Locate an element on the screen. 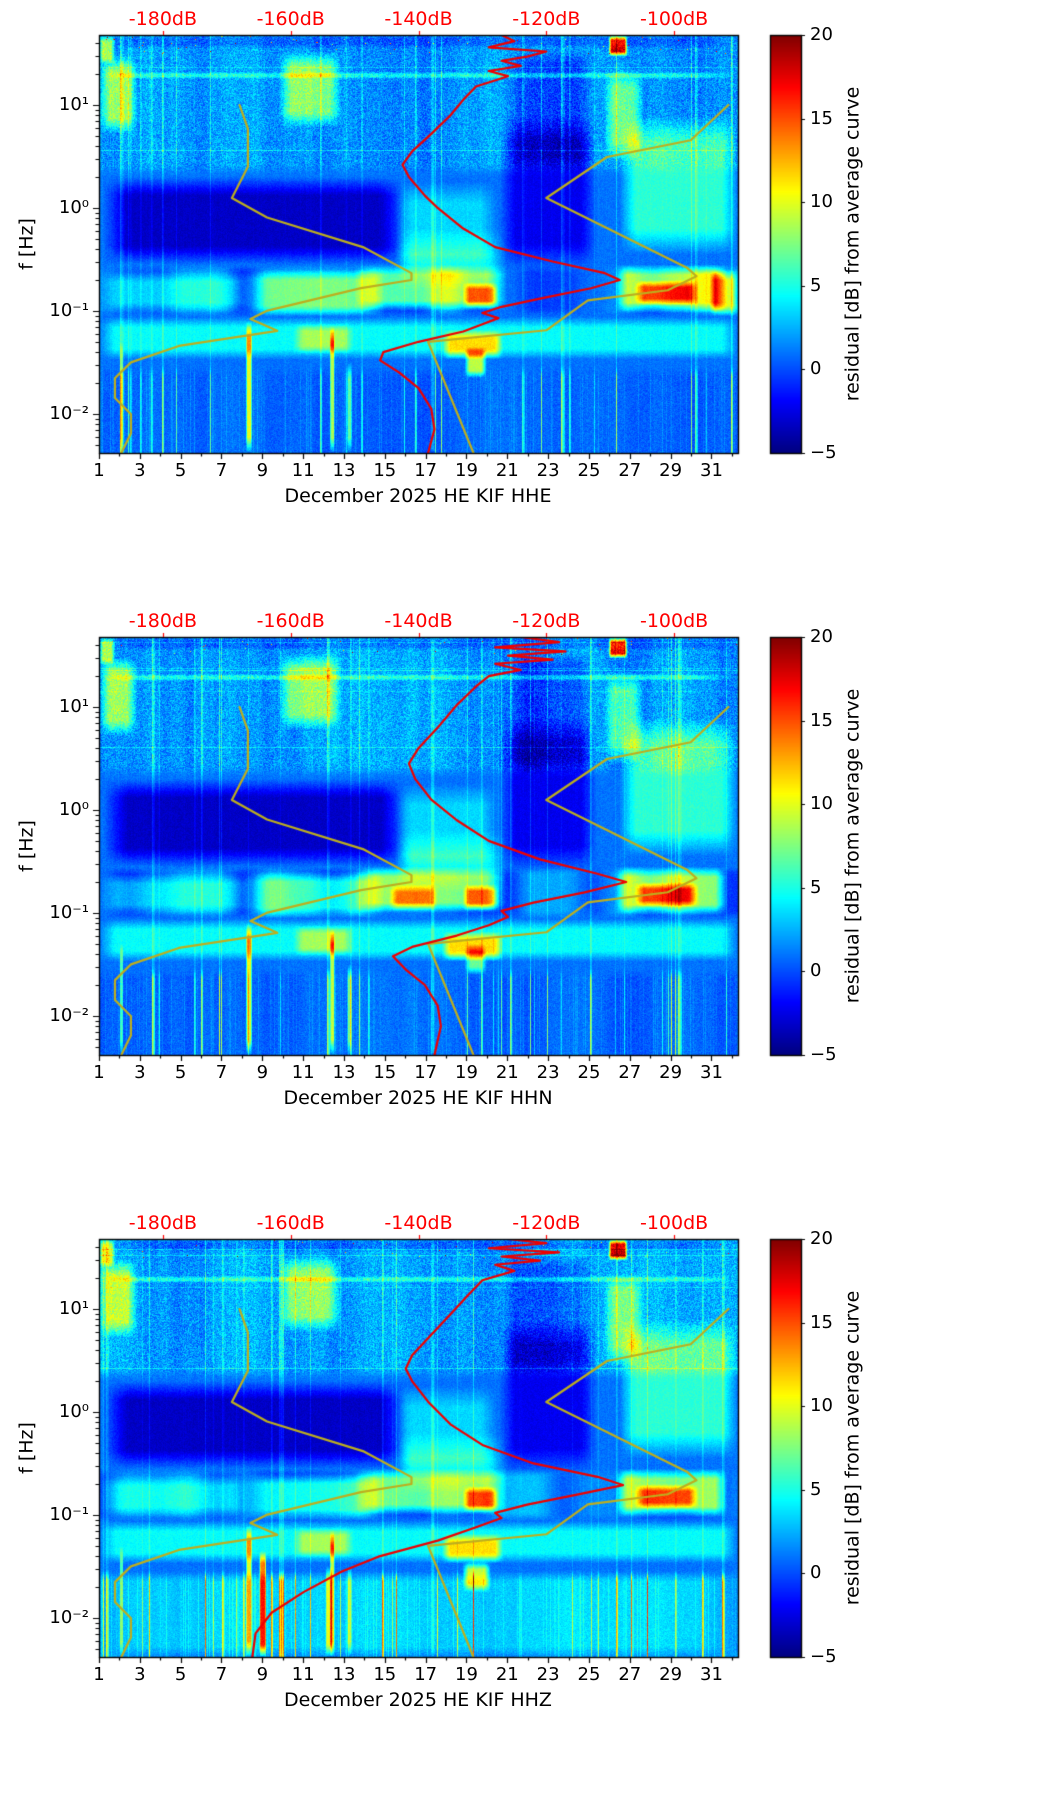 The height and width of the screenshot is (1806, 1052). x-axis-title: December 2025 HE KIF HHN is located at coordinates (418, 1098).